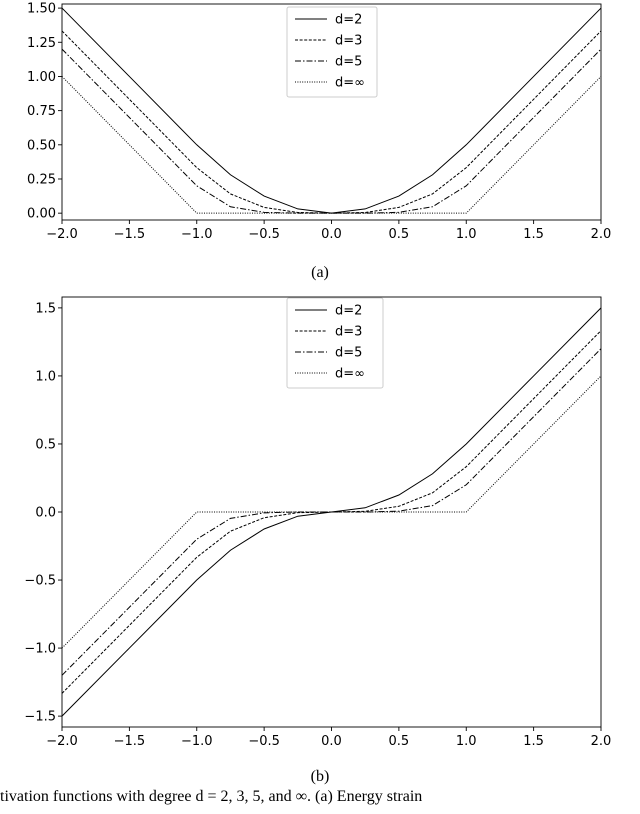  What do you see at coordinates (40, 581) in the screenshot?
I see `y-tick-label: −0.5` at bounding box center [40, 581].